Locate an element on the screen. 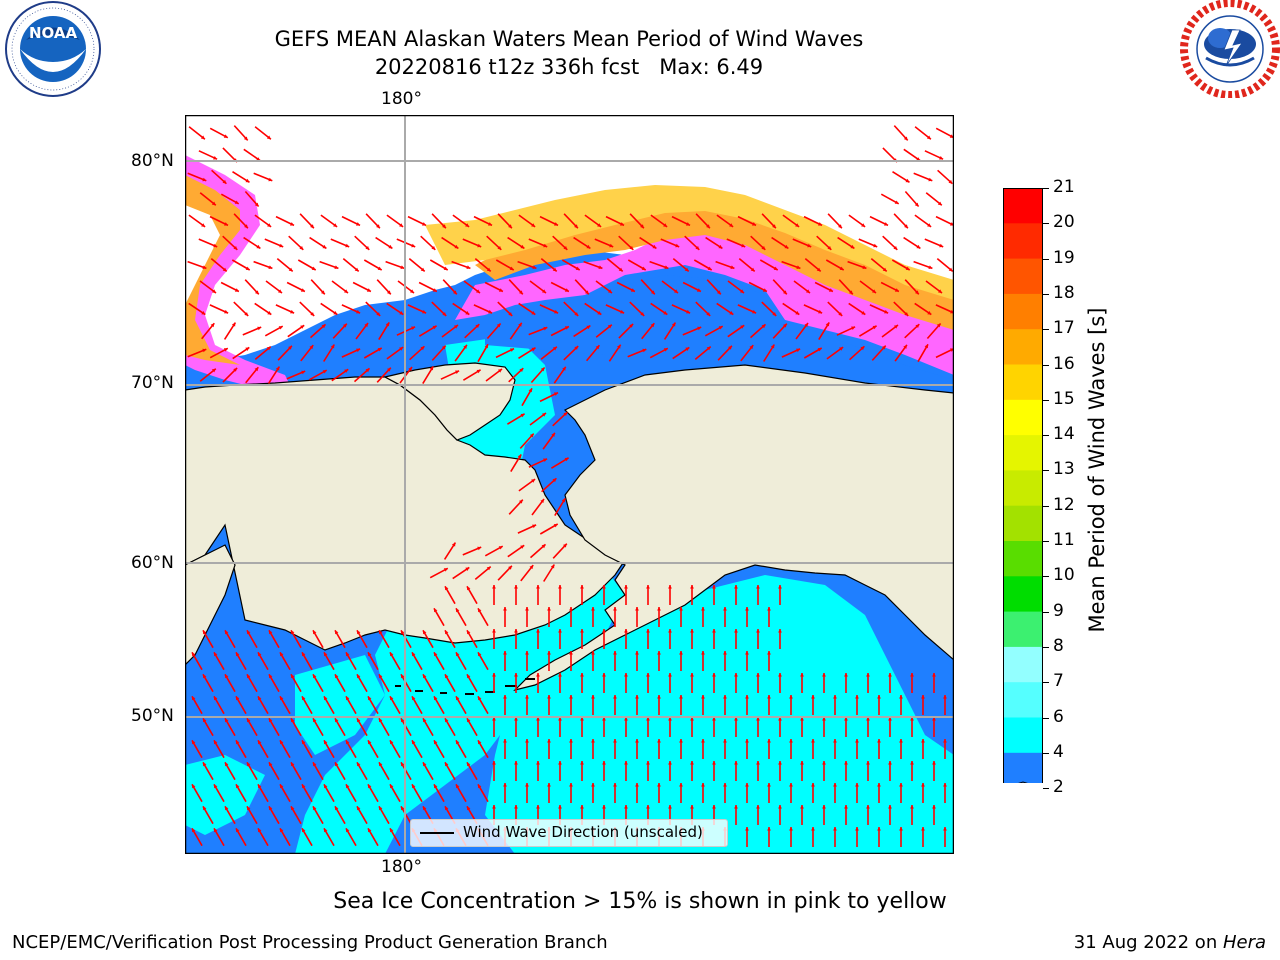 The height and width of the screenshot is (960, 1280). footer-machine: Hera is located at coordinates (1244, 942).